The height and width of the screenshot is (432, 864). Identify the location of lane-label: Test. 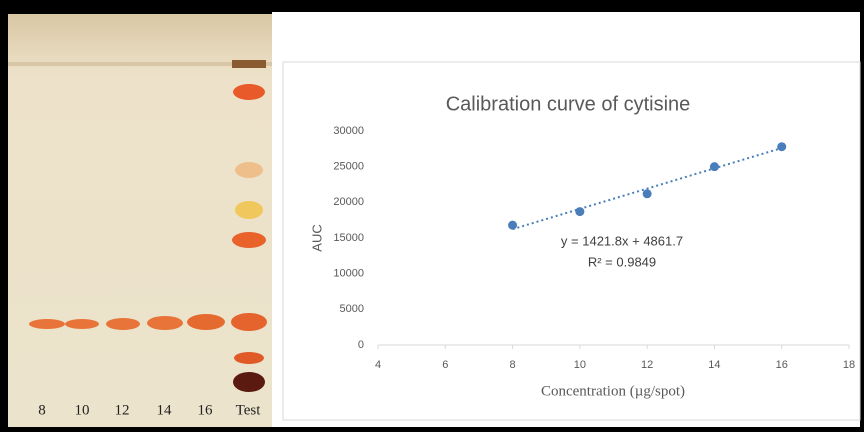
(249, 410).